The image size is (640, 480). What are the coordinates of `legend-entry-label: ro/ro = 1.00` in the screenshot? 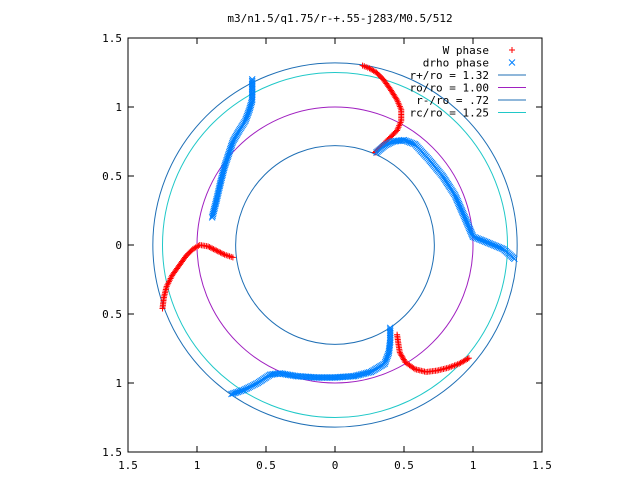 It's located at (449, 88).